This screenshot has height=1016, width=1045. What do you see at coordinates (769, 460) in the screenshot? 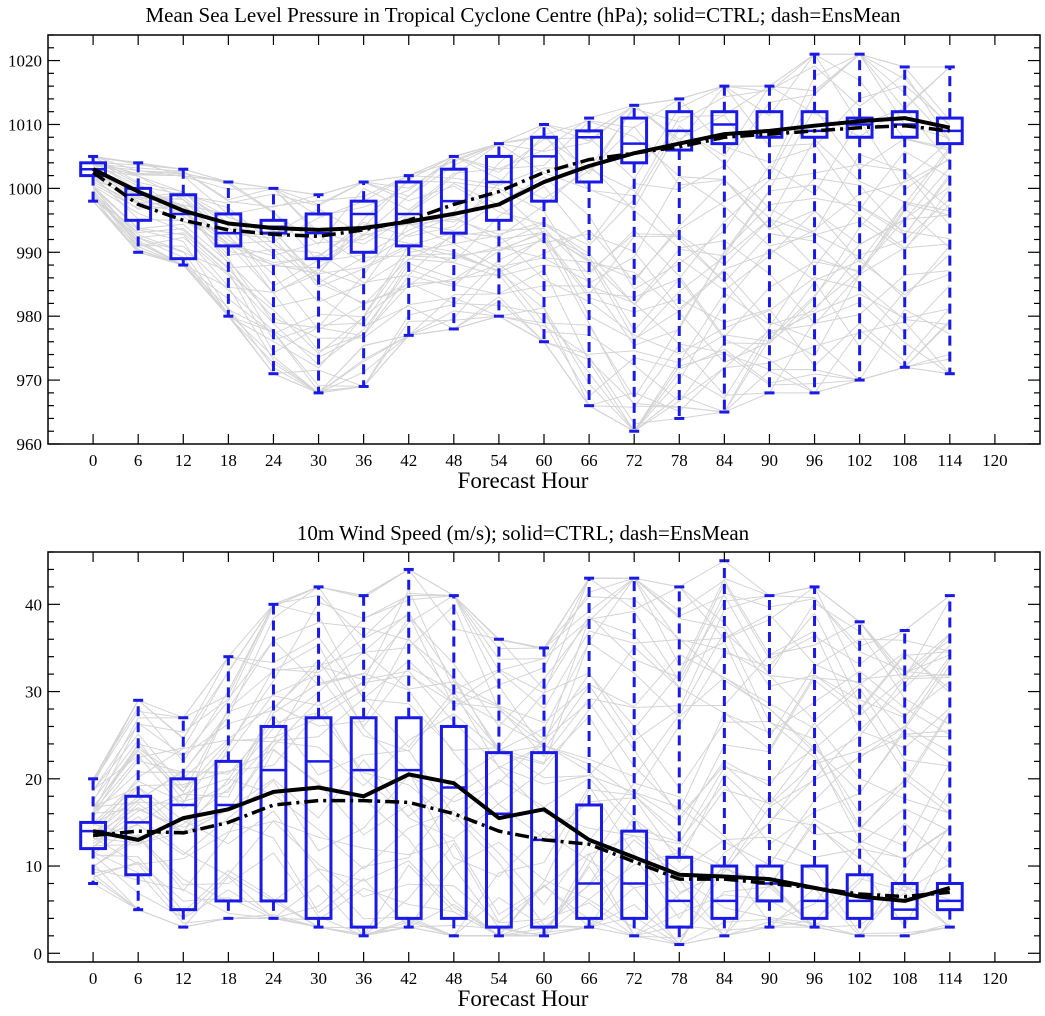
I see `mslp-x-tick-label: 90` at bounding box center [769, 460].